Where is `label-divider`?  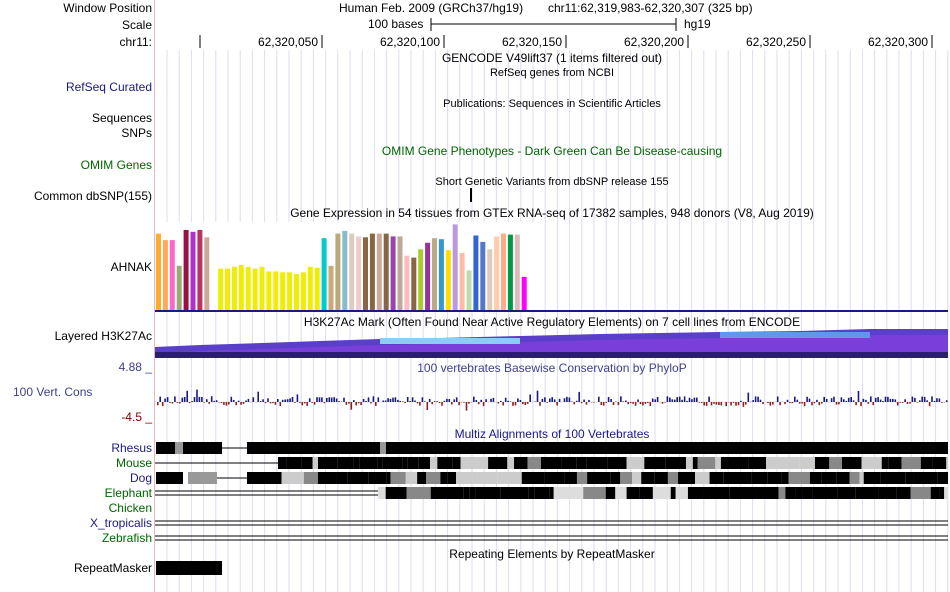 label-divider is located at coordinates (154, 296).